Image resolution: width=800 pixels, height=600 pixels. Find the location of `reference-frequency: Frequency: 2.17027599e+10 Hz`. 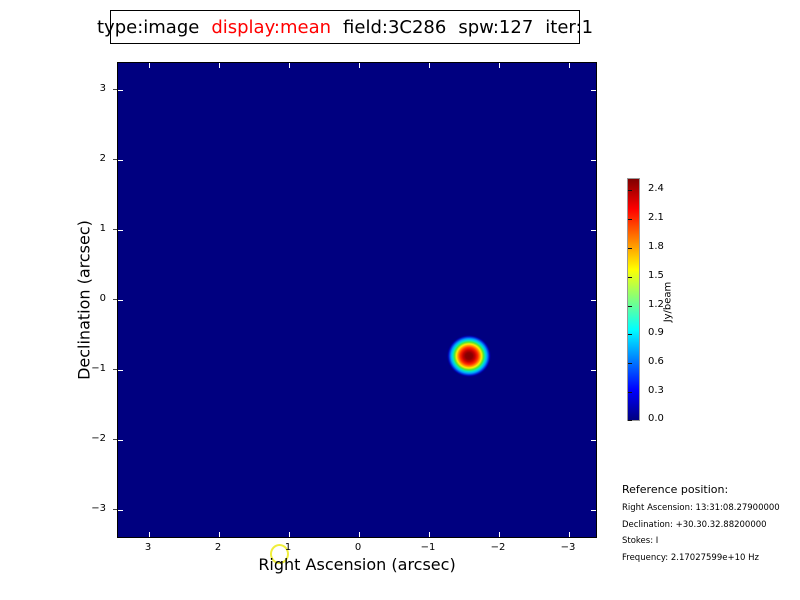

reference-frequency: Frequency: 2.17027599e+10 Hz is located at coordinates (690, 557).